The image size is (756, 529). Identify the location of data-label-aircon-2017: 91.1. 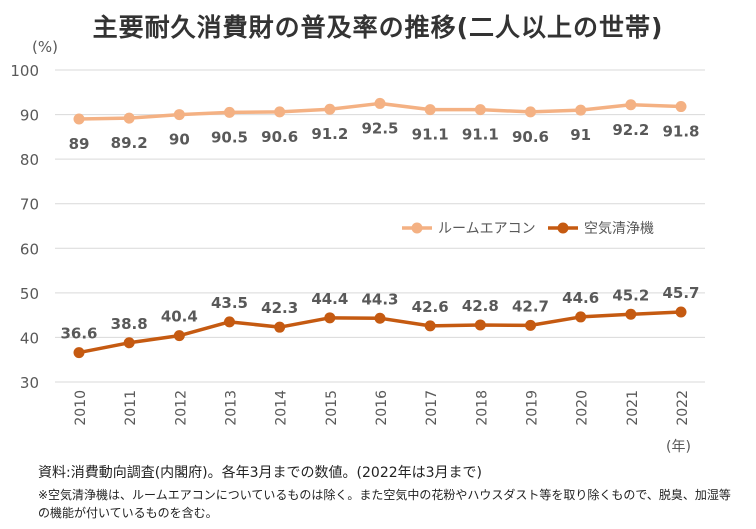
(430, 135).